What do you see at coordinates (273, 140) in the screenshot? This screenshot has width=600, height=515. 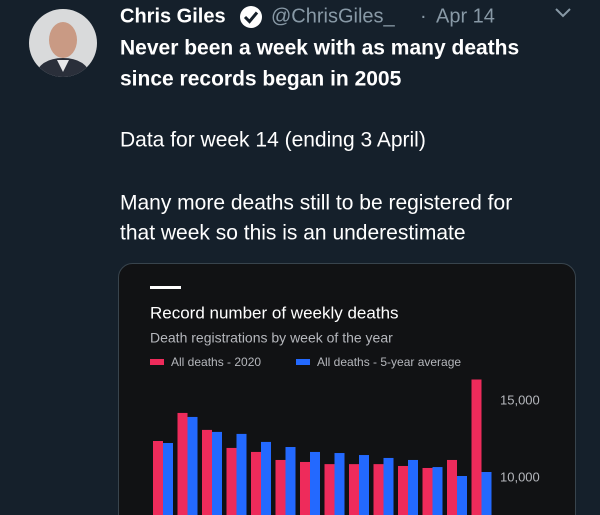 I see `tweet-line: Data for week 14 (ending 3 April)` at bounding box center [273, 140].